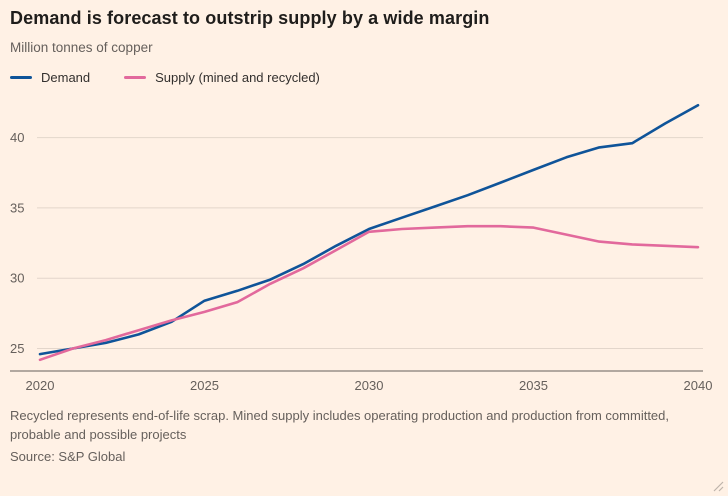 This screenshot has height=496, width=728. What do you see at coordinates (717, 485) in the screenshot?
I see `resize-handle-icon` at bounding box center [717, 485].